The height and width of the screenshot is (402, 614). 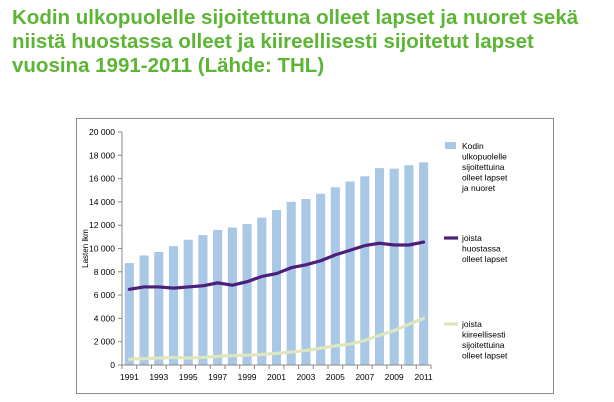 What do you see at coordinates (105, 318) in the screenshot?
I see `y-tick-label: 4 000` at bounding box center [105, 318].